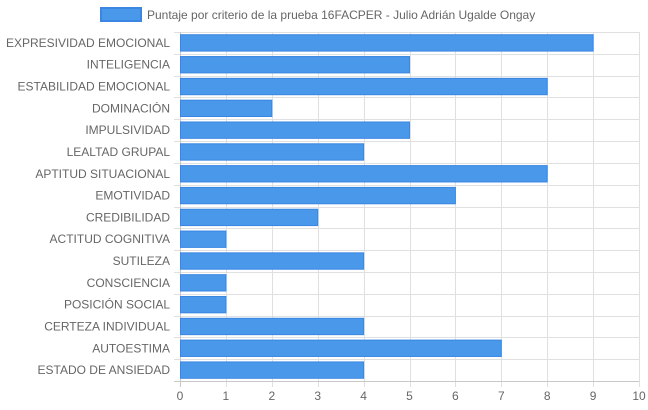 Image resolution: width=648 pixels, height=410 pixels. Describe the element at coordinates (88, 43) in the screenshot. I see `category-label: EXPRESIVIDAD EMOCIONAL` at that location.